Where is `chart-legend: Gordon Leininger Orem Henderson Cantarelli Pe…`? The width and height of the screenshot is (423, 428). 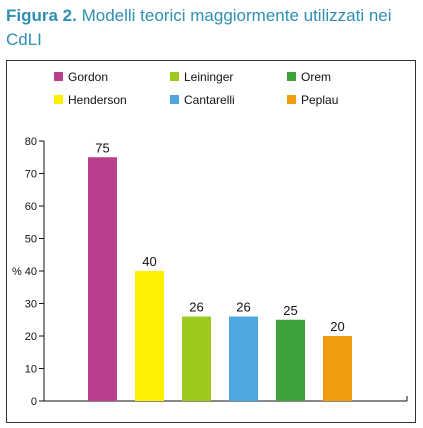 chart-legend: Gordon Leininger Orem Henderson Cantarelli Pe… is located at coordinates (196, 88).